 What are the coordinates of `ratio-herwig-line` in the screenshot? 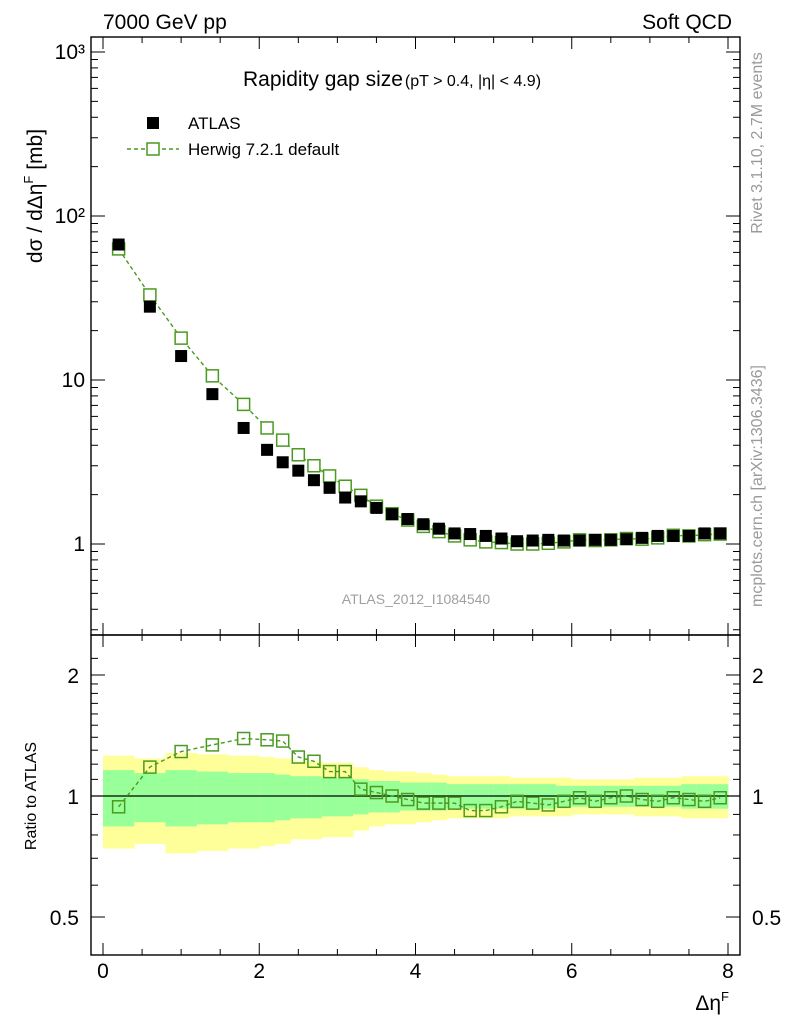 It's located at (419, 774).